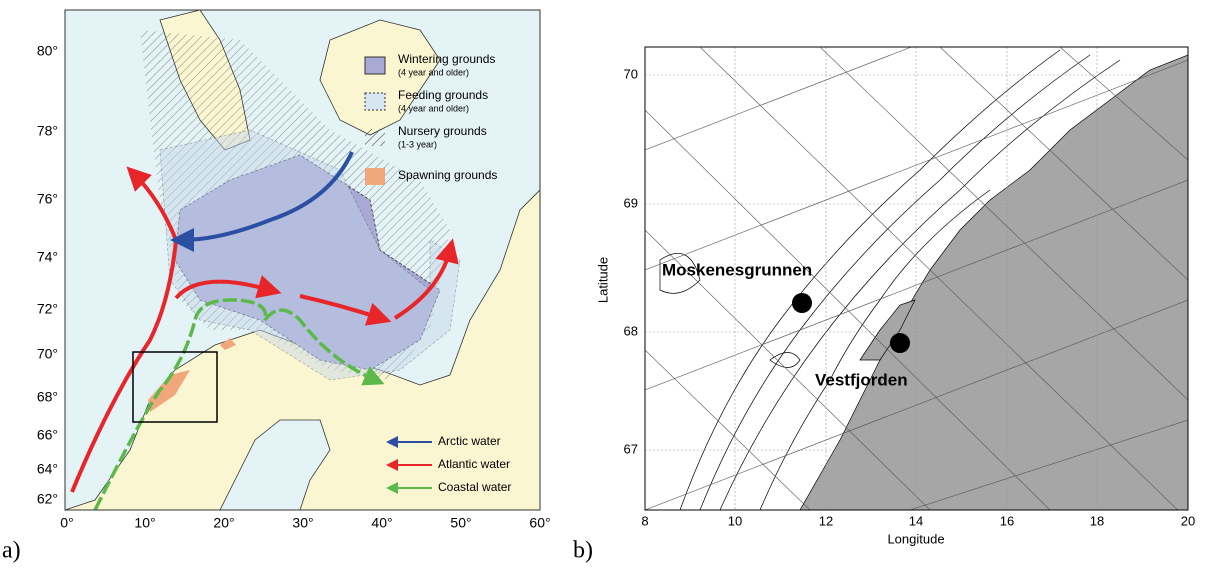  I want to click on y-tick-label: 68, so click(631, 330).